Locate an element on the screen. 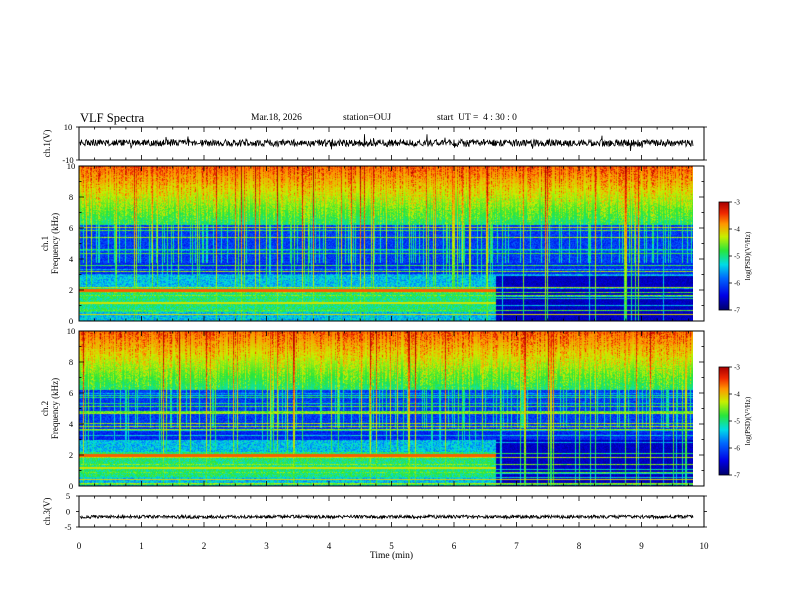 The width and height of the screenshot is (792, 612). x-tick-label: 10 is located at coordinates (705, 546).